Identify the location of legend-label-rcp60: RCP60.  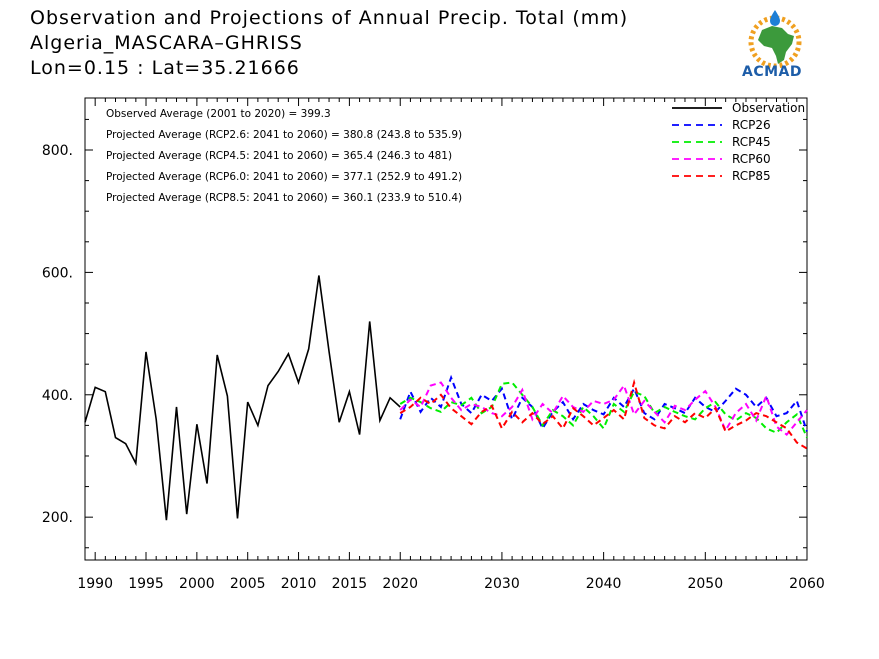
(751, 159).